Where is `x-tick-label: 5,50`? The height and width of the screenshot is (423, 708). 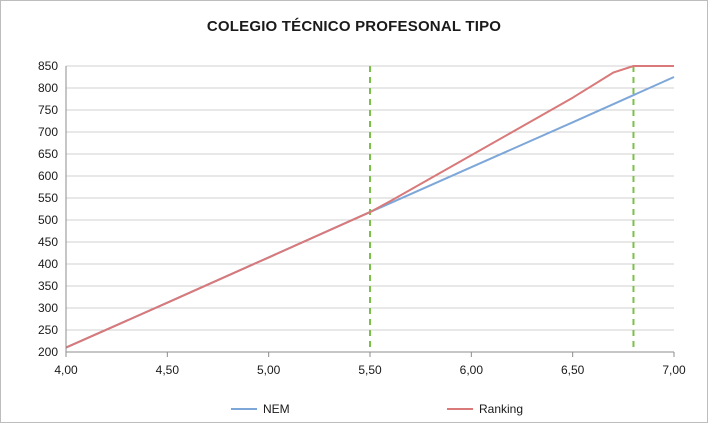
x-tick-label: 5,50 is located at coordinates (370, 370).